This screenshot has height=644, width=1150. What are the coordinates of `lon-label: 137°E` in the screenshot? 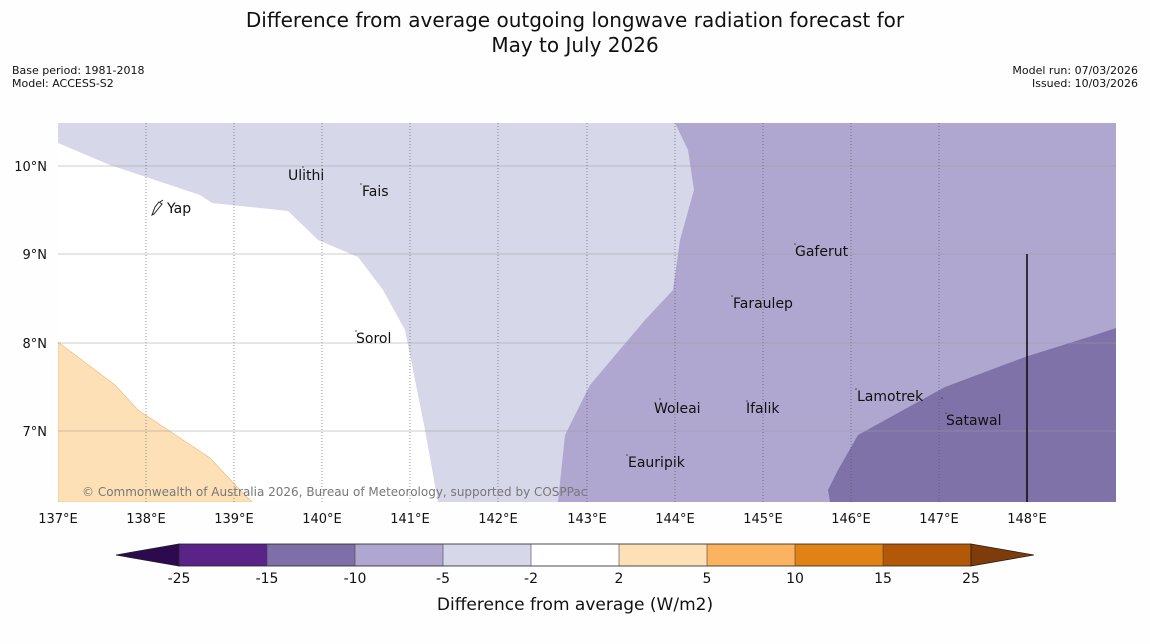 It's located at (58, 519).